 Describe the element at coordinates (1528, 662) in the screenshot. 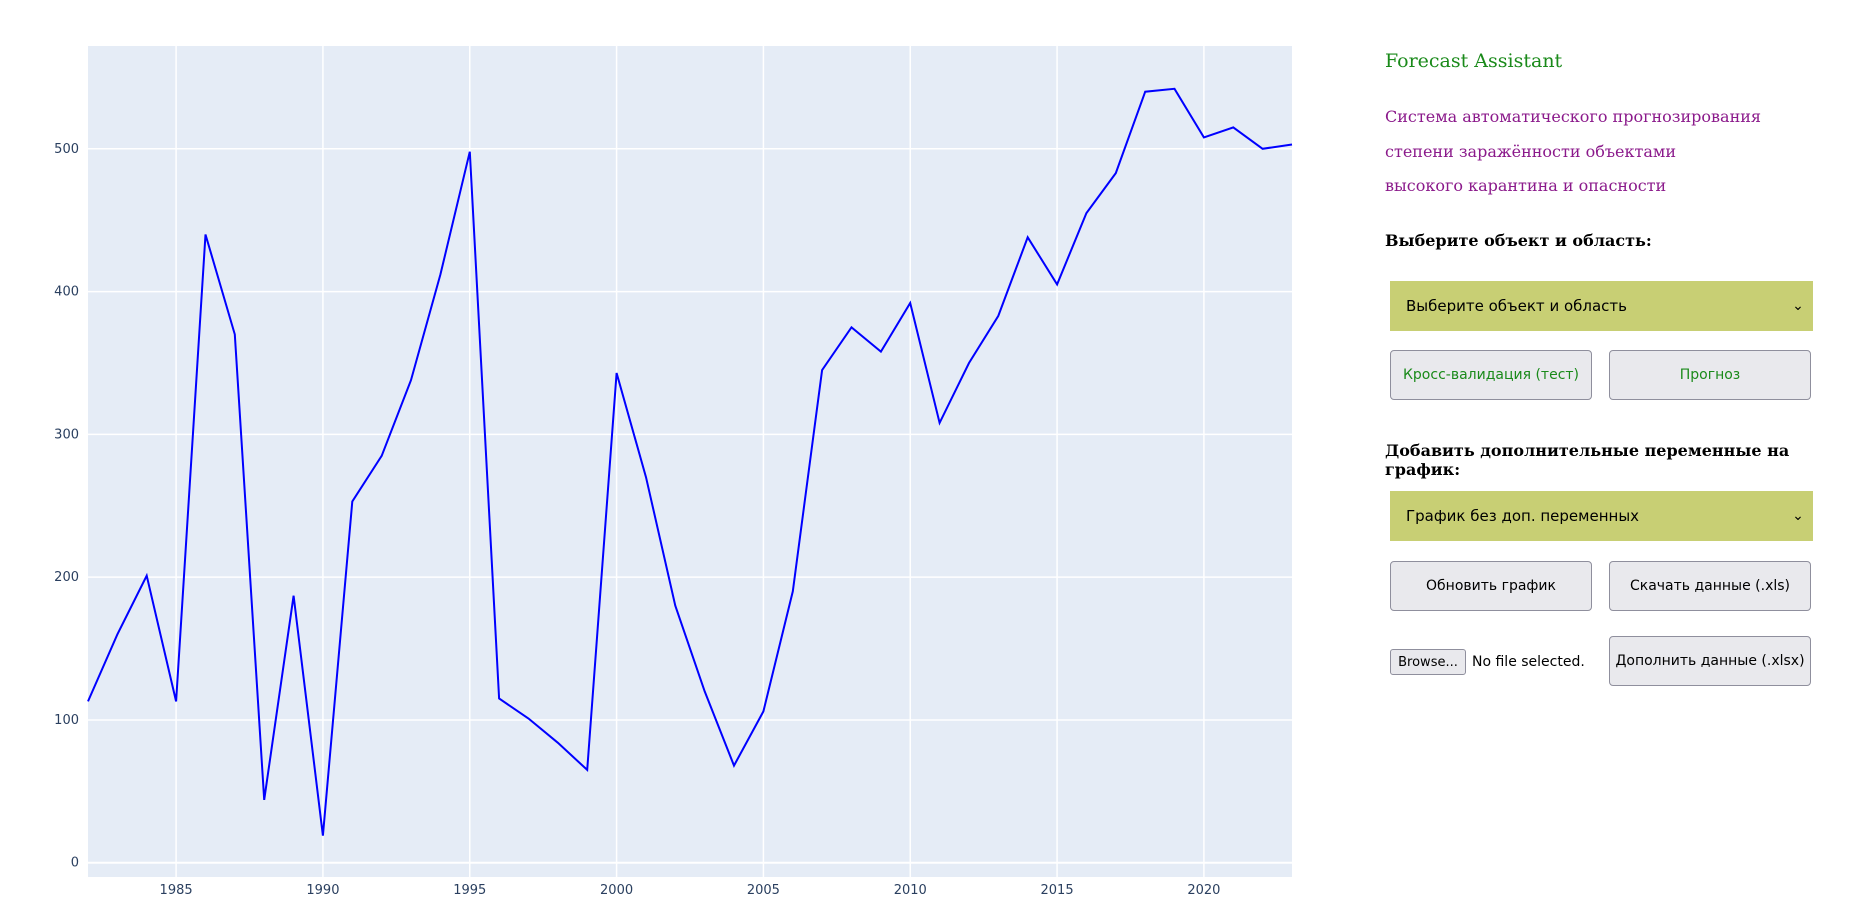

I see `file-status: No file selected.` at that location.